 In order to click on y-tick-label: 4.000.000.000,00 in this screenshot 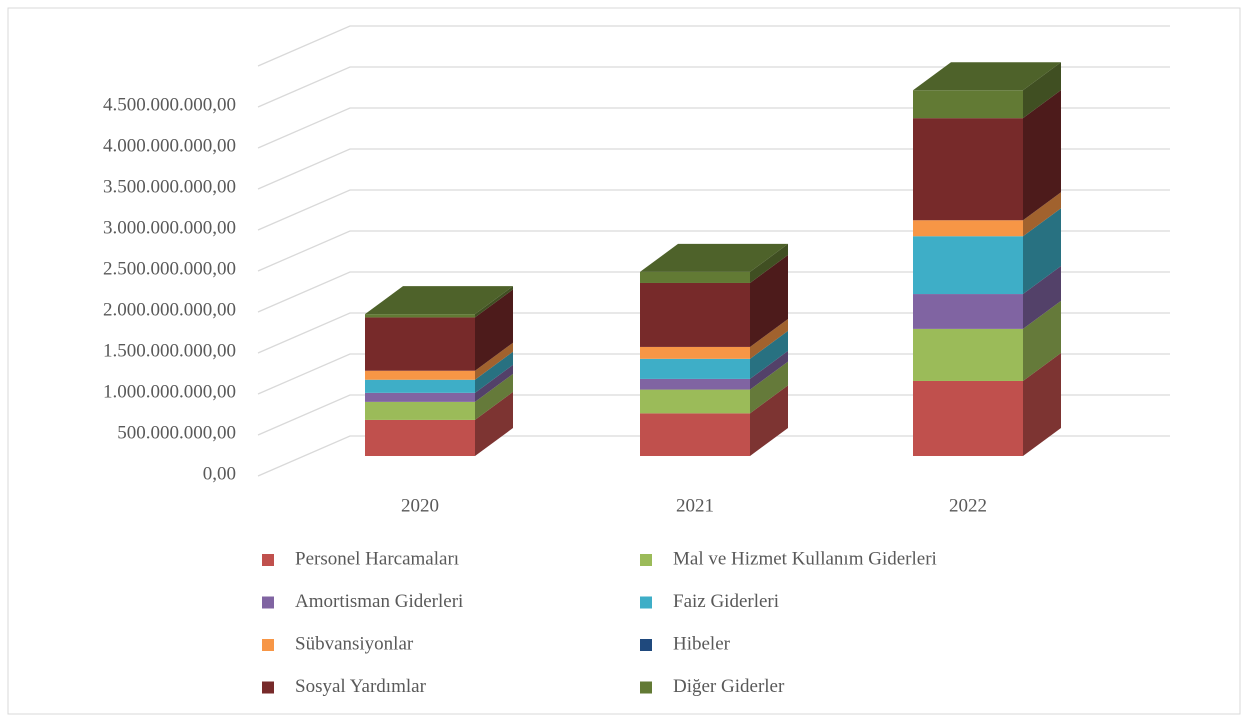, I will do `click(169, 145)`.